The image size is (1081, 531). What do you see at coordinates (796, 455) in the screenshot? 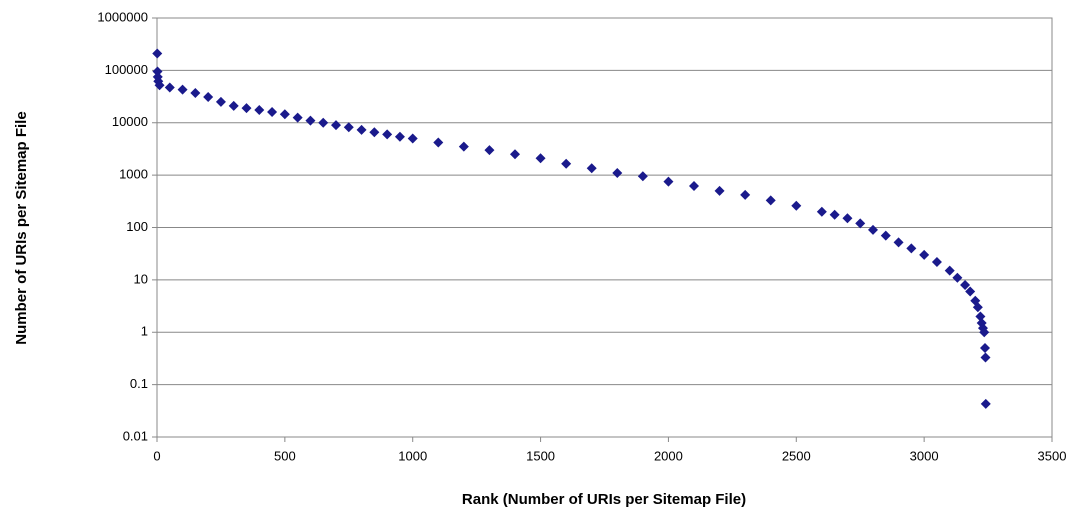
I see `x-tick-label: 2500` at bounding box center [796, 455].